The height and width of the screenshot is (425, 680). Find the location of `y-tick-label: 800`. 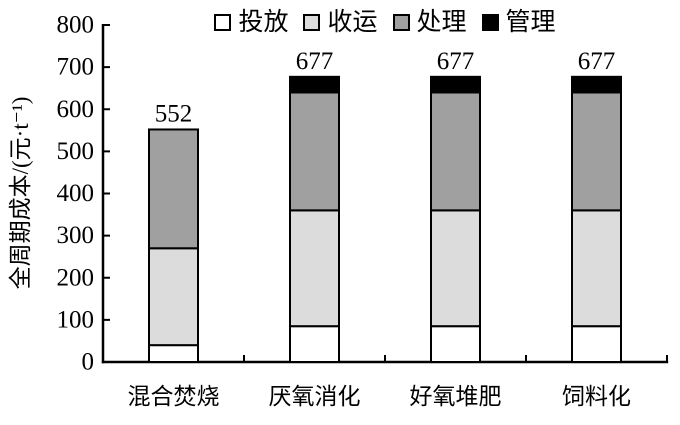

y-tick-label: 800 is located at coordinates (76, 25).